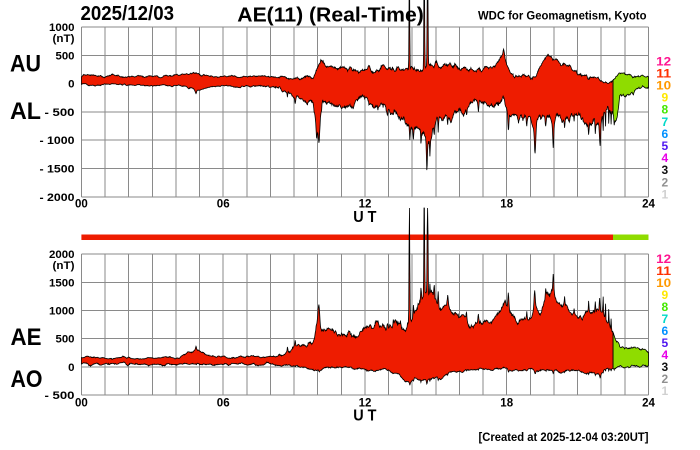 This screenshot has width=700, height=450. I want to click on svg-text:[Created at 2025-12-04 03:20UT: [Created at 2025-12-04 03:20UT], so click(564, 437).